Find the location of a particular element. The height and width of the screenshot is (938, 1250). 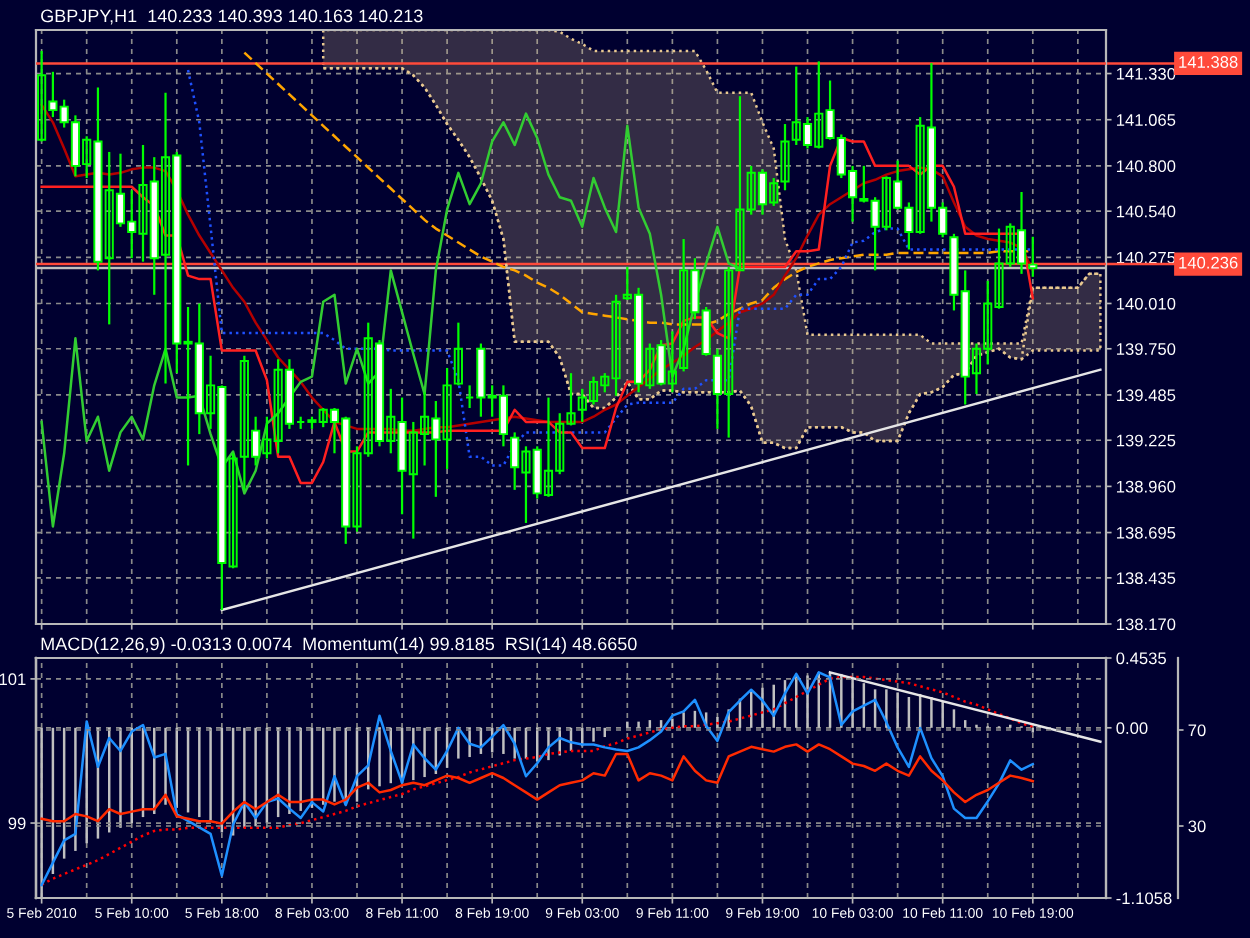

y-tick-label: 138.960 is located at coordinates (1146, 486).